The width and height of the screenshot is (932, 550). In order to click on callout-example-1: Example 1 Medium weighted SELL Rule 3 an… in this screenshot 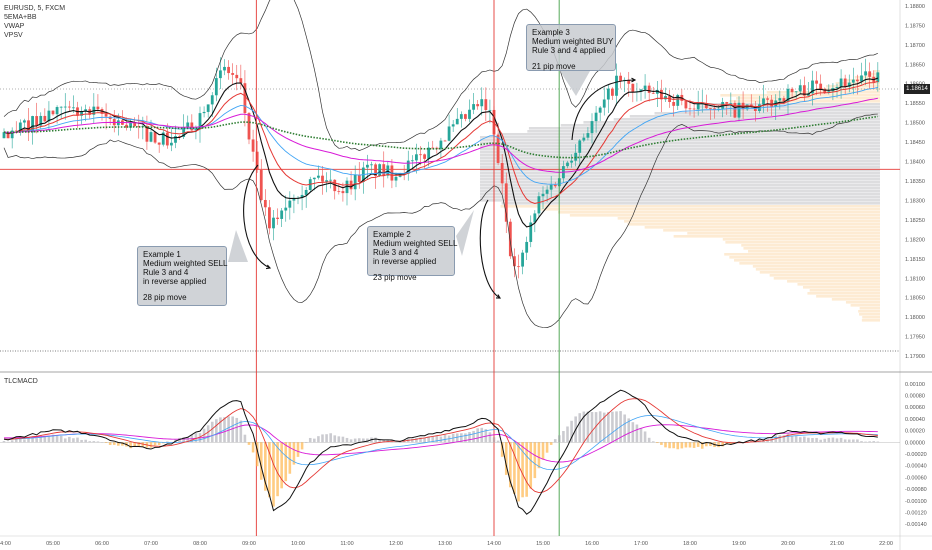, I will do `click(182, 276)`.